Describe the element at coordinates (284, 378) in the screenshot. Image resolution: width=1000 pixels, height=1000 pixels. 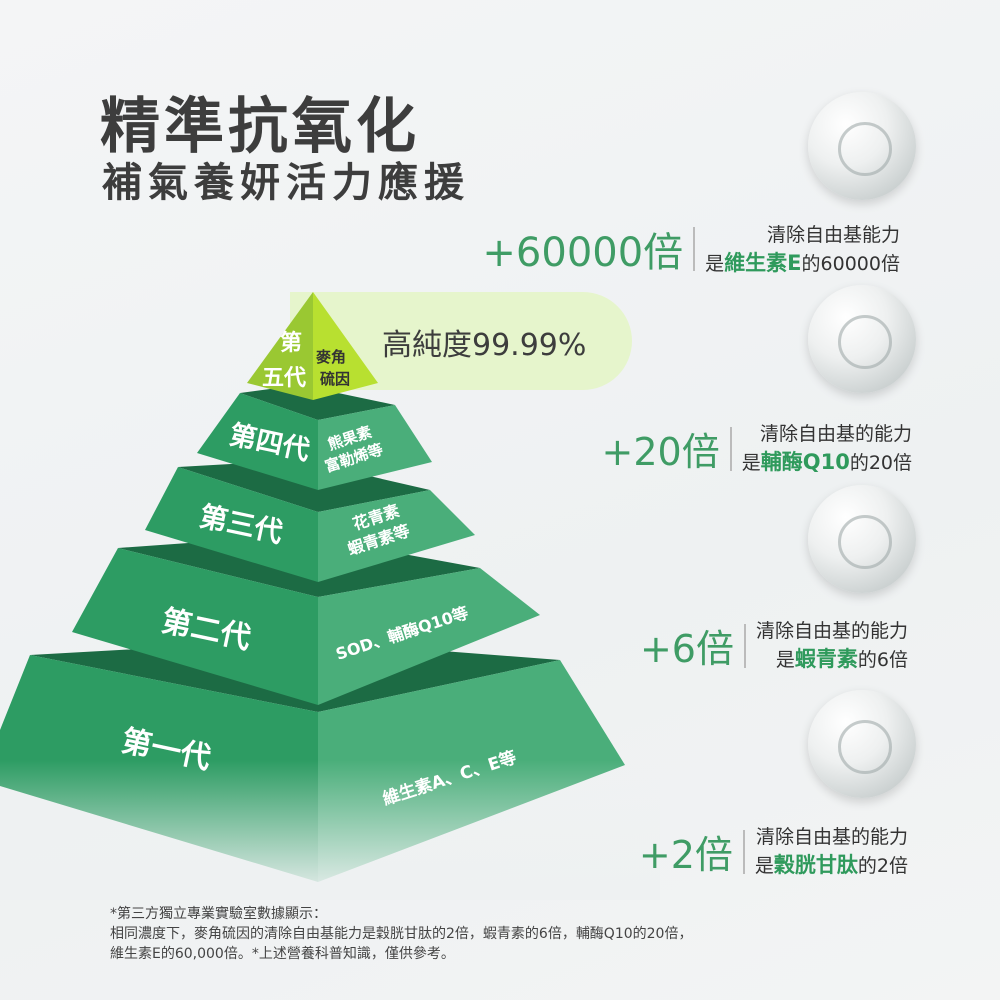
I see `tier-5-generation-line2: 五代` at that location.